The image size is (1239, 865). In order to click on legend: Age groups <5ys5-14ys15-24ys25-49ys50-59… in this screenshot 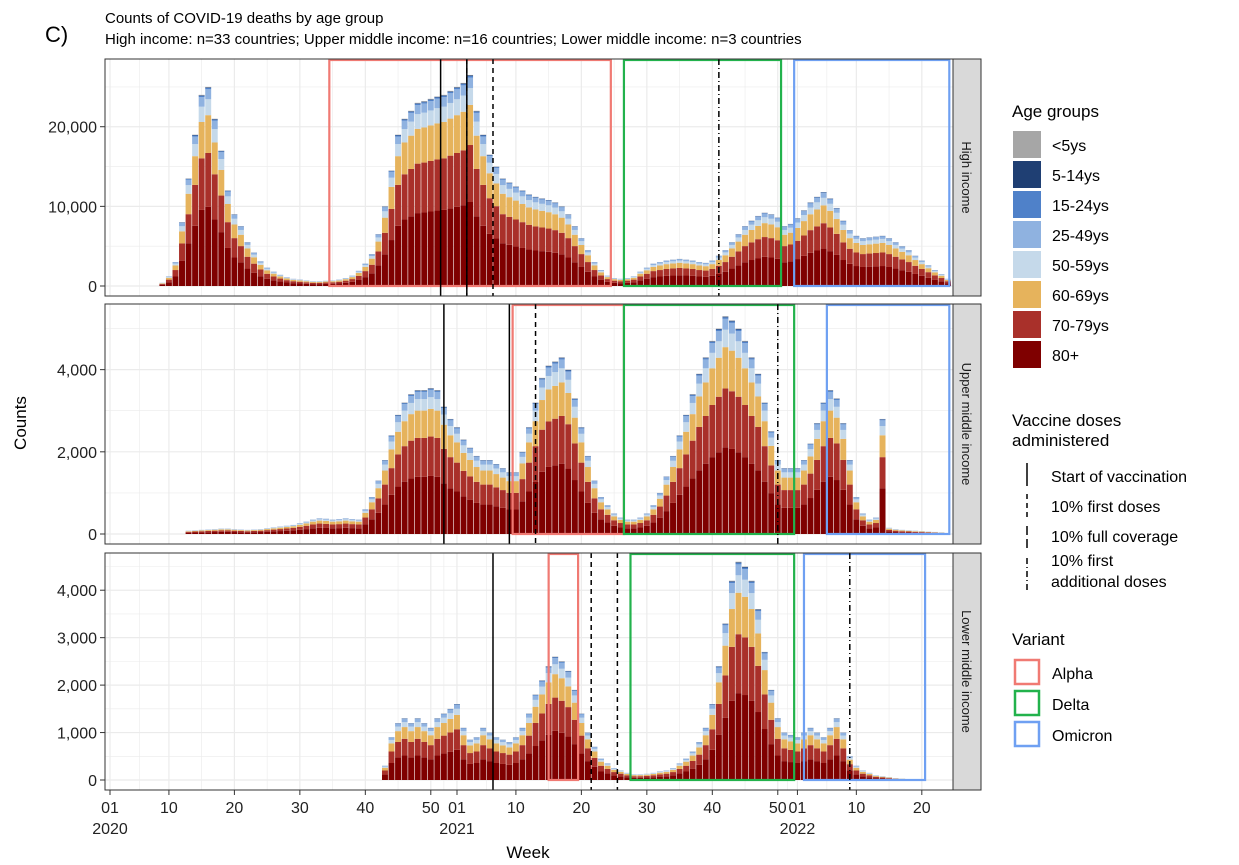, I will do `click(1099, 425)`.